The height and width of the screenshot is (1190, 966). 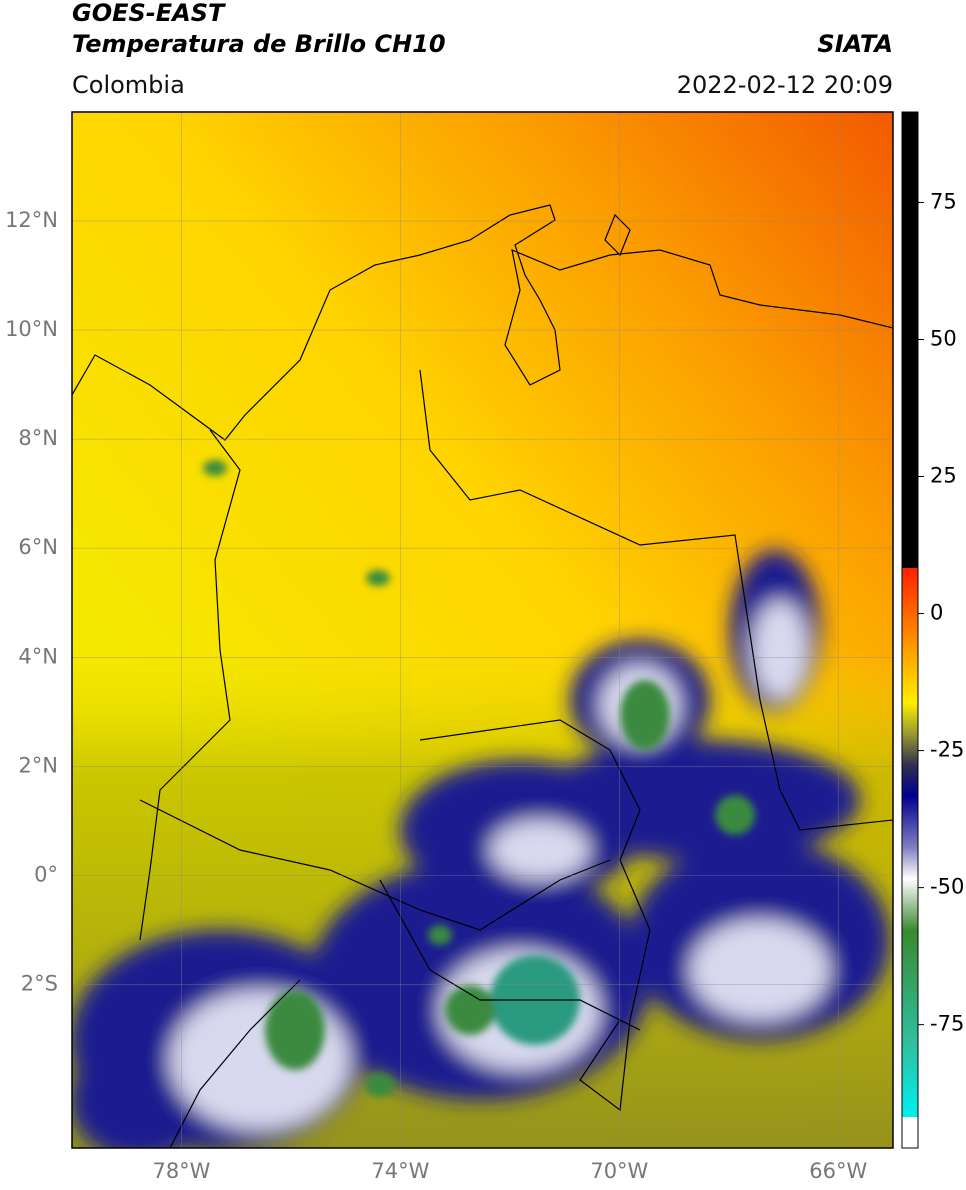 What do you see at coordinates (39, 983) in the screenshot?
I see `lat-tick-label: 2°S` at bounding box center [39, 983].